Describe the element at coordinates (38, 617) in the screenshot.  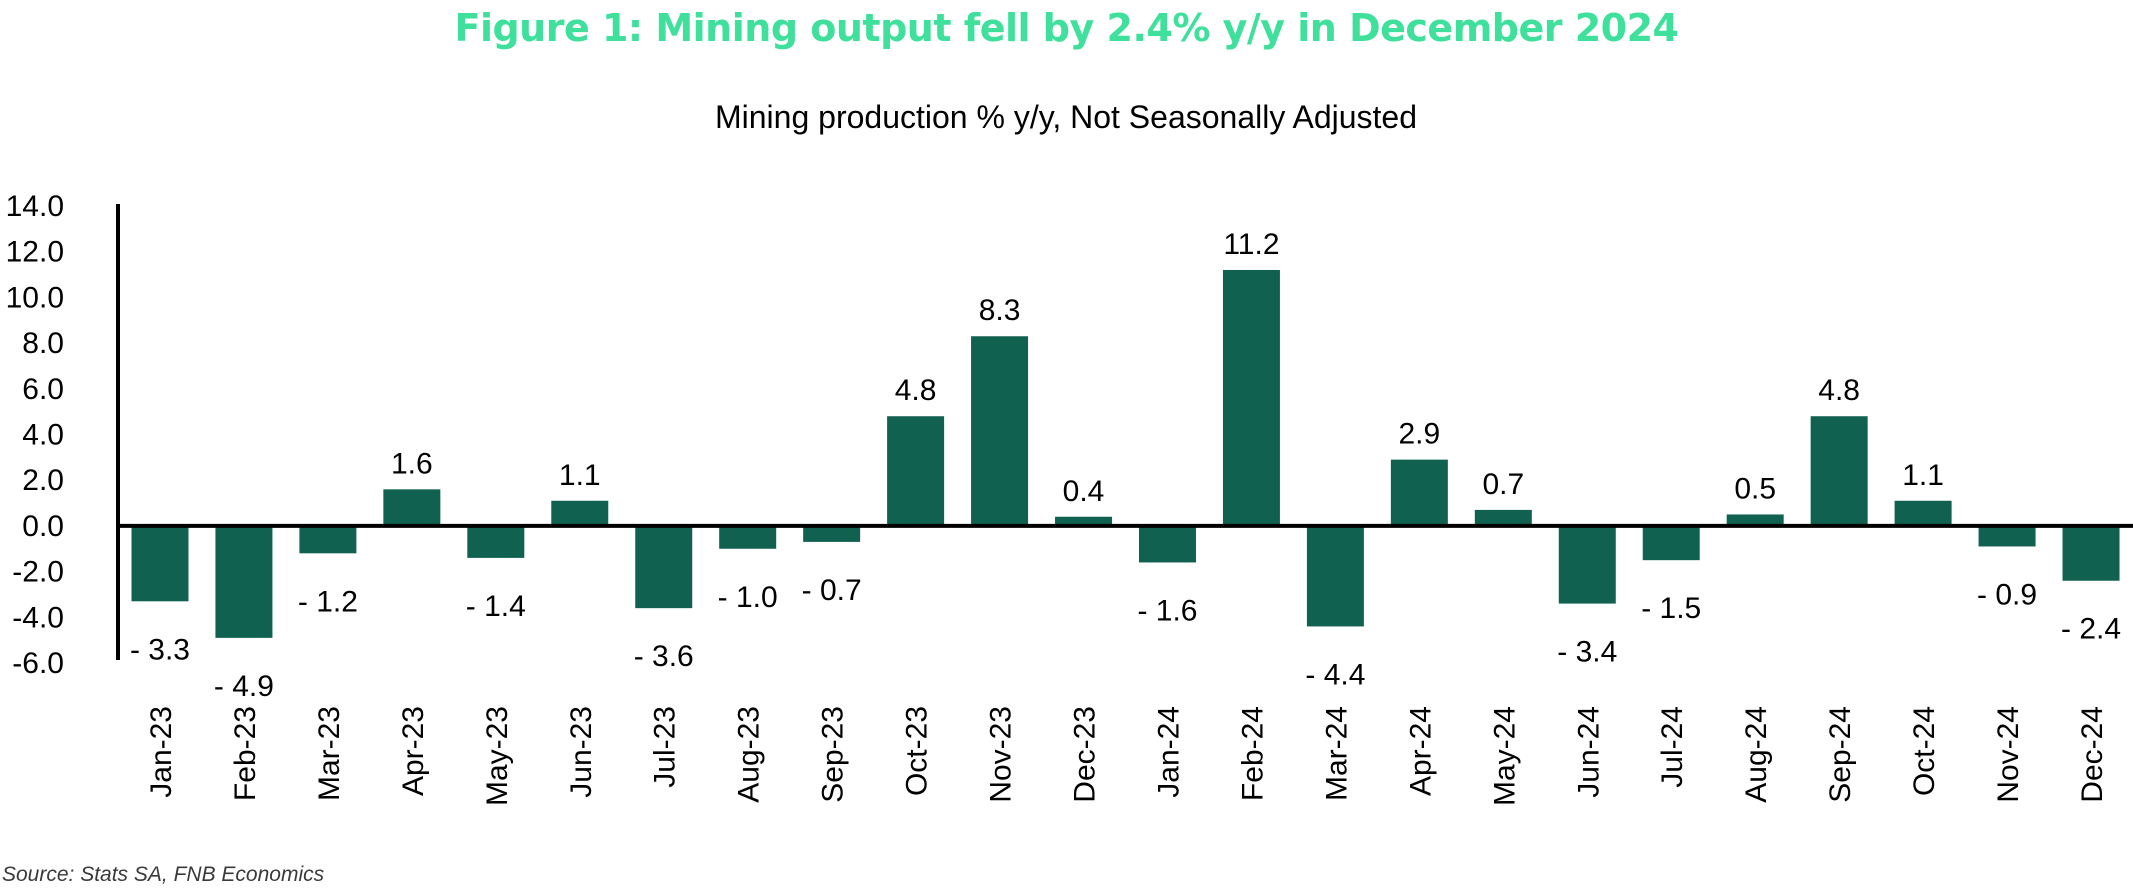
I see `y-tick-label: -4.0` at that location.